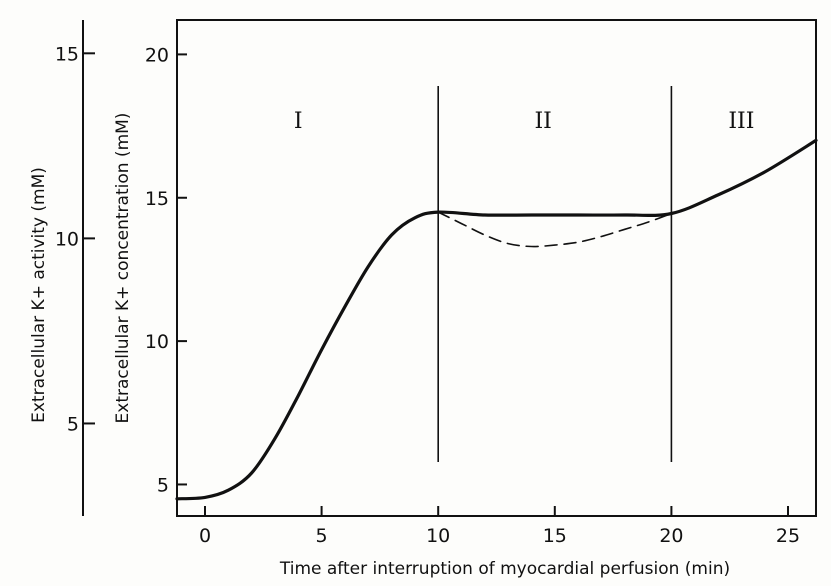 The width and height of the screenshot is (831, 586). I want to click on phase-label: II, so click(542, 121).